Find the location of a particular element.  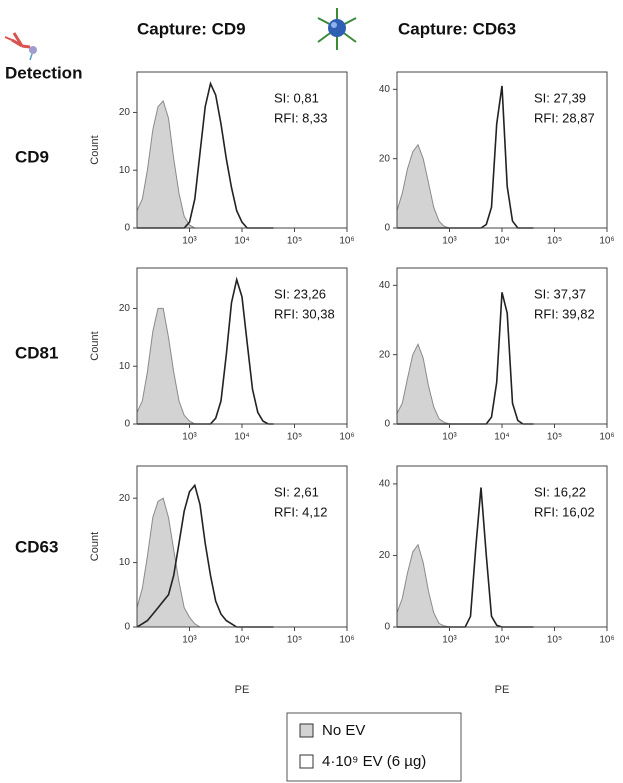

row-title: CD9 is located at coordinates (32, 156).